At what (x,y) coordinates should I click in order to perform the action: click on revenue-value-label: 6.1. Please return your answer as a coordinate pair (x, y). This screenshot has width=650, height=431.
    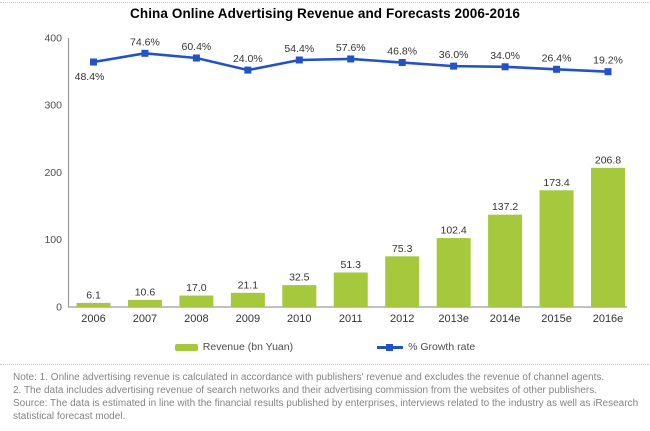
    Looking at the image, I should click on (93, 295).